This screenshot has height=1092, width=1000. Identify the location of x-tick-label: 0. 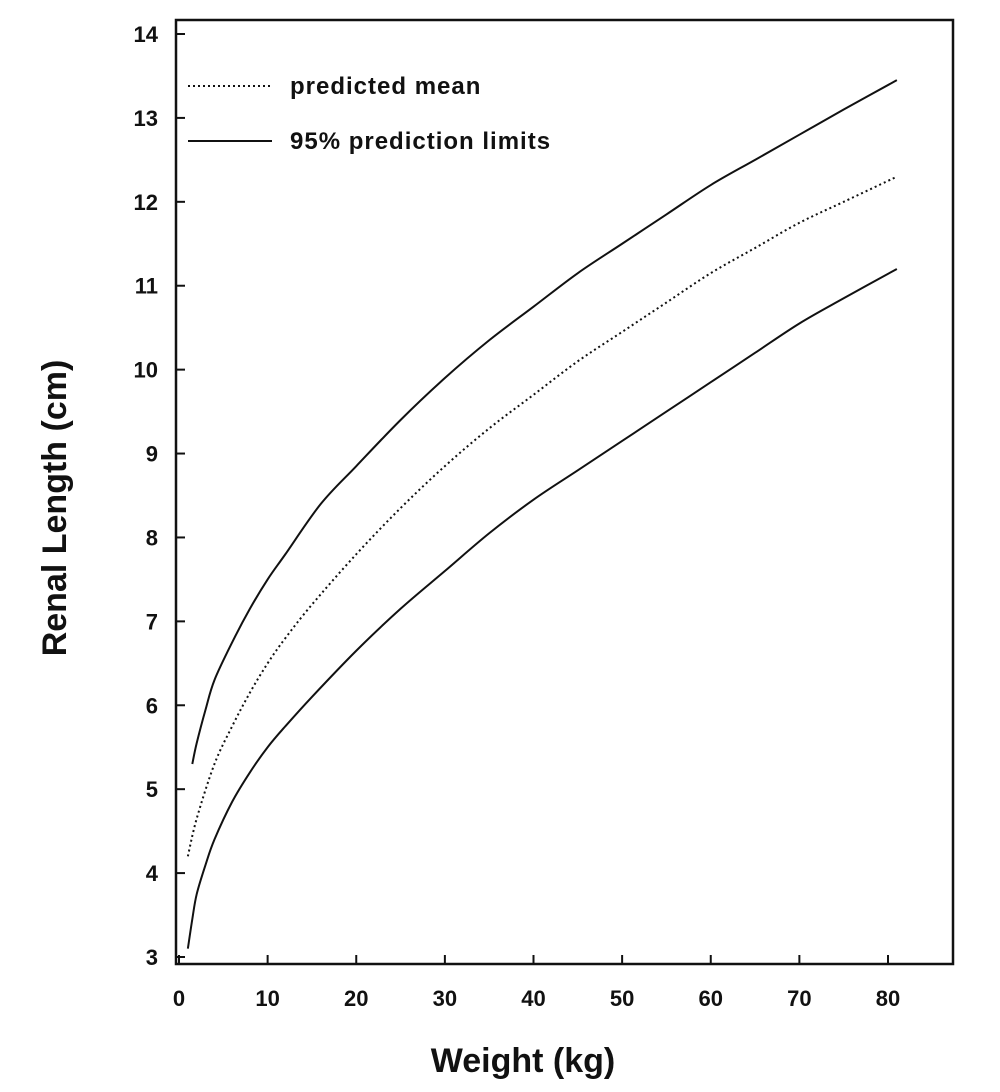
(179, 998).